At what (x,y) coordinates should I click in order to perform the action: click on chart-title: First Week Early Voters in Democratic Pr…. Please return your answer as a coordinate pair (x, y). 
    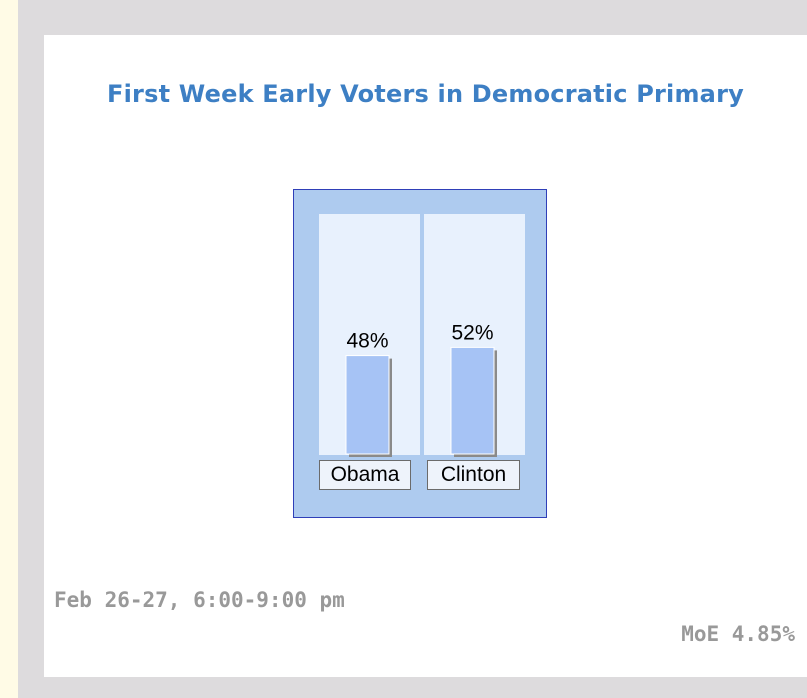
    Looking at the image, I should click on (425, 94).